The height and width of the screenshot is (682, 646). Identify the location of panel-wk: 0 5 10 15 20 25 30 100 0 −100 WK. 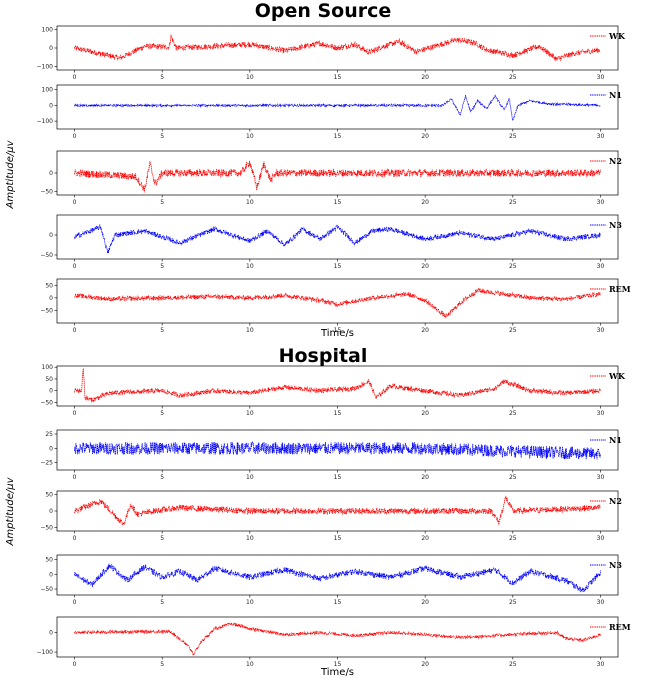
(331, 53).